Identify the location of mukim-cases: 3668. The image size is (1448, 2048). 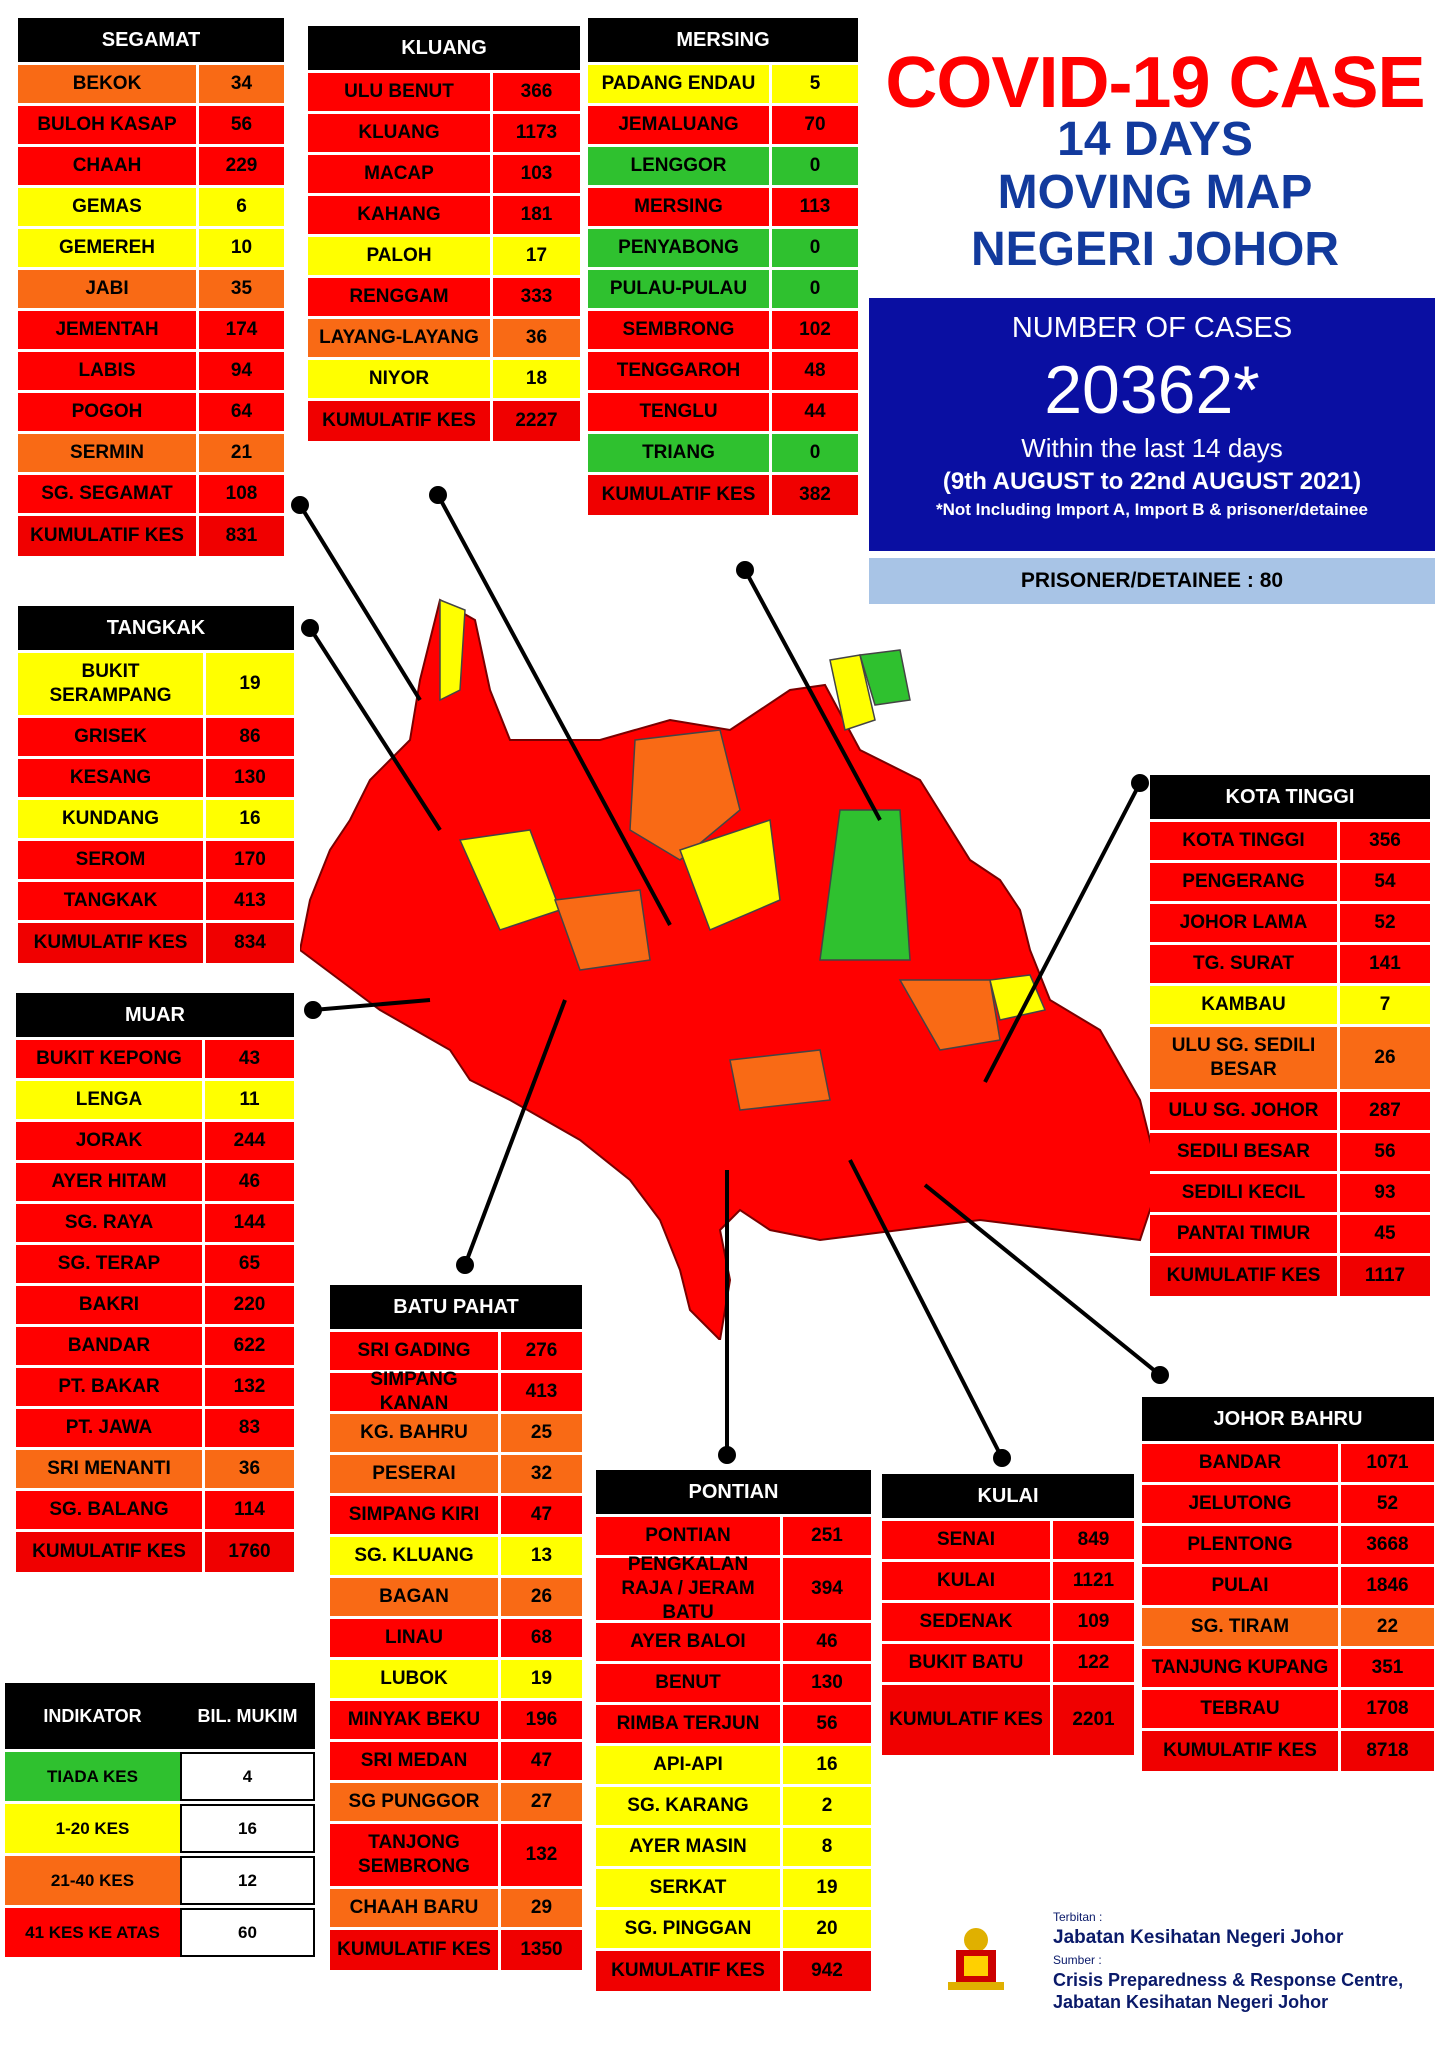
(1387, 1544).